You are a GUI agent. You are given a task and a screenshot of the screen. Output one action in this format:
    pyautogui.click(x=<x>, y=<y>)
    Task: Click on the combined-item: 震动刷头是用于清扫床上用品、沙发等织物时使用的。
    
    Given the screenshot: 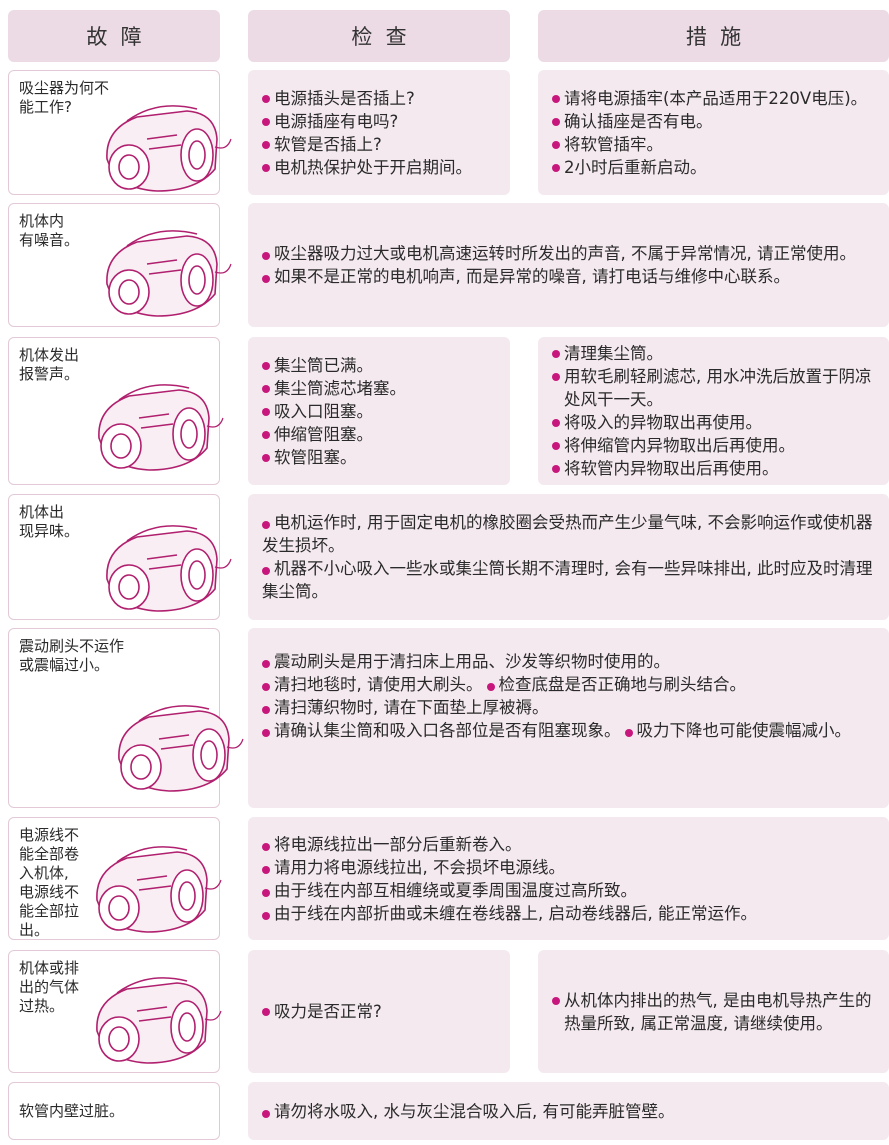 What is the action you would take?
    pyautogui.click(x=466, y=661)
    